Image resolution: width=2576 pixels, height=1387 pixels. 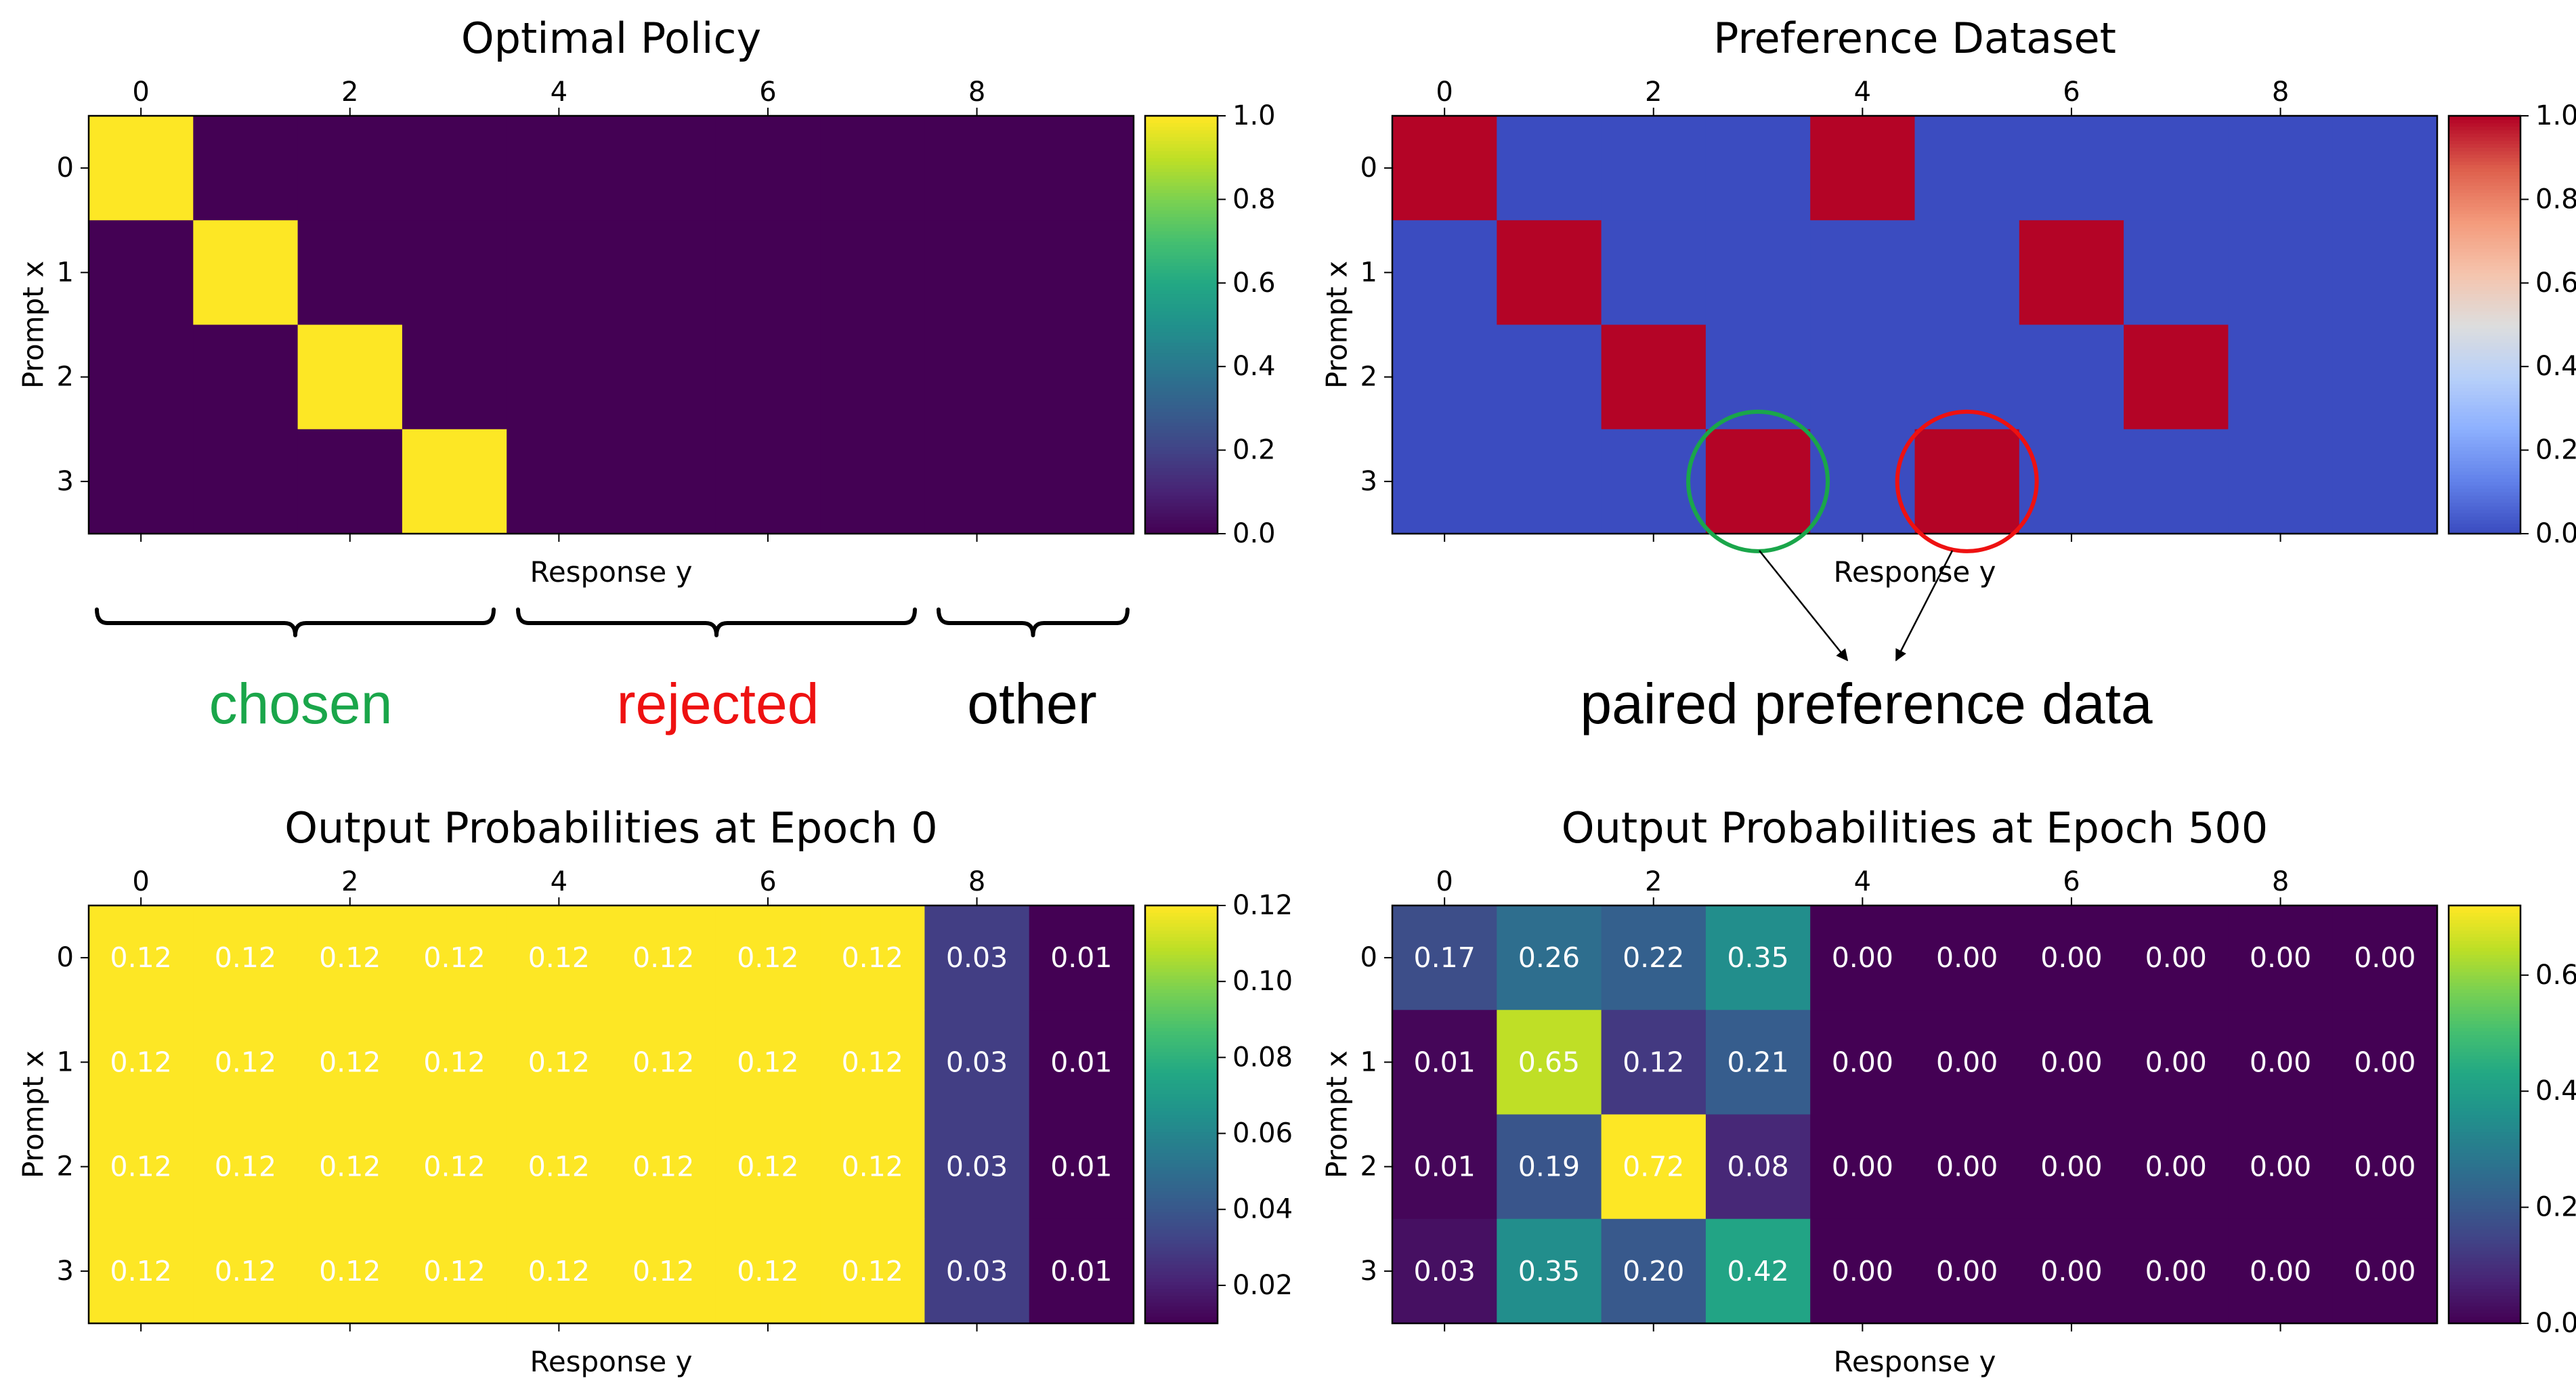 I want to click on cell-value-label: 0.01, so click(x=1445, y=1062).